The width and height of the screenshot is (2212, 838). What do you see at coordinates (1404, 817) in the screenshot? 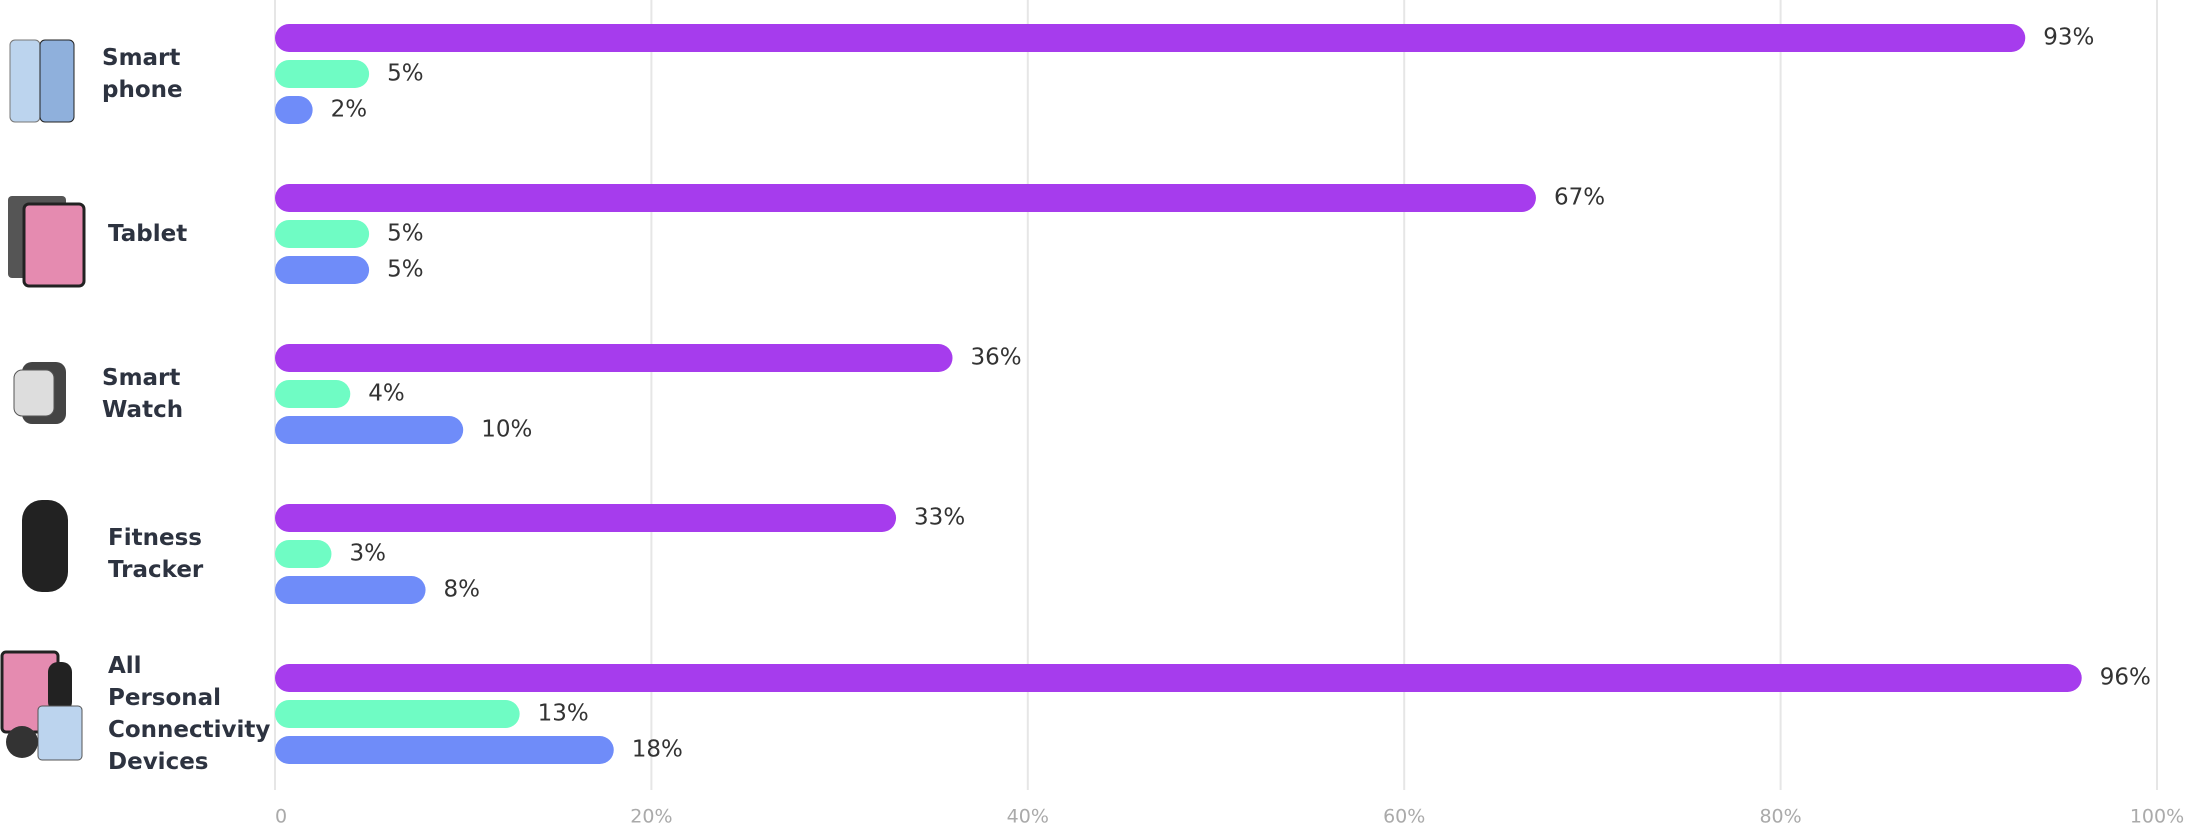
I see `x-tick-label: 60%` at bounding box center [1404, 817].